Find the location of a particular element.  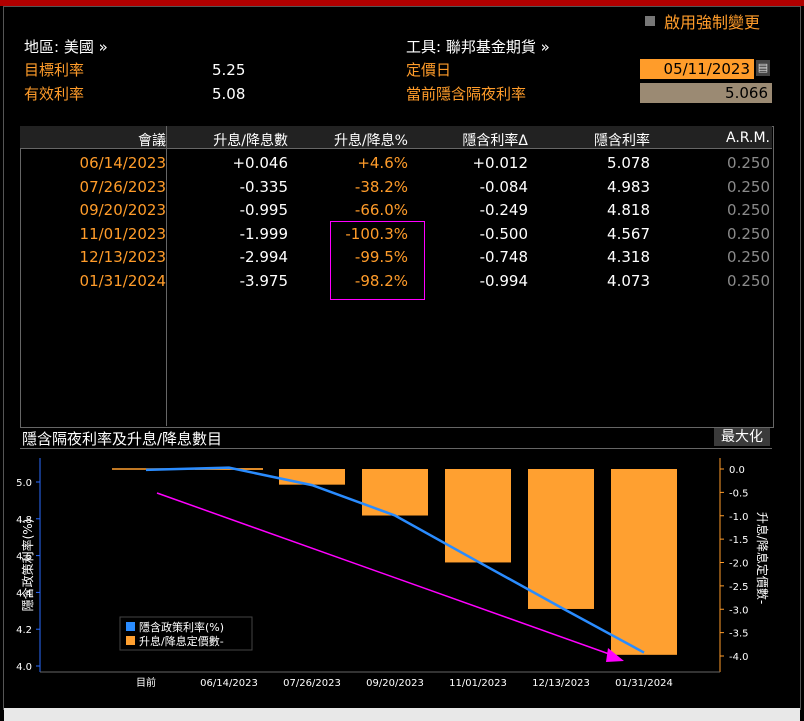

calendar-icon: ▤ is located at coordinates (763, 68).